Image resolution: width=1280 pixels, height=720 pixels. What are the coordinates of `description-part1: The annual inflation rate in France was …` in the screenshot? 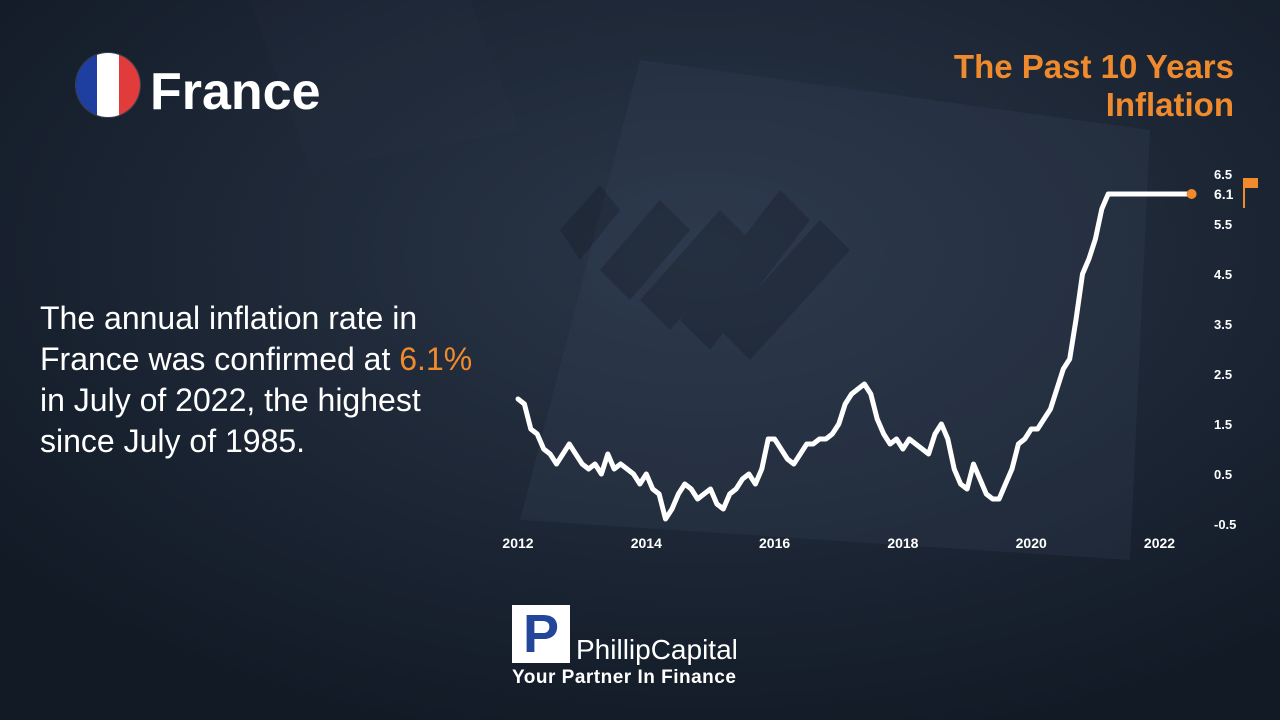 It's located at (228, 338).